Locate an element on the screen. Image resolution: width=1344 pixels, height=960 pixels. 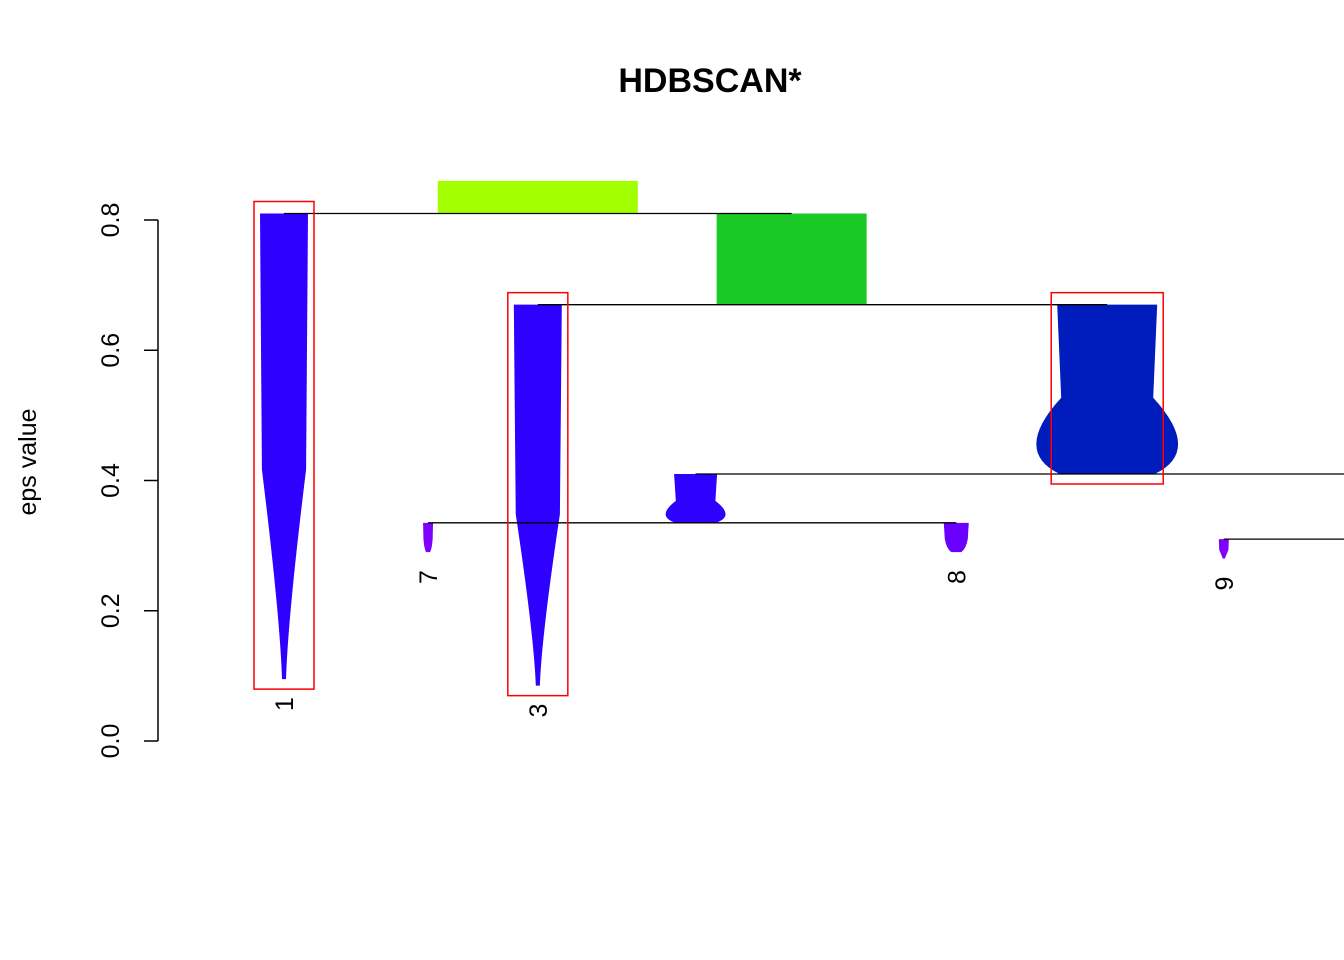
leaf-labels: 1378910 is located at coordinates (755, 644).